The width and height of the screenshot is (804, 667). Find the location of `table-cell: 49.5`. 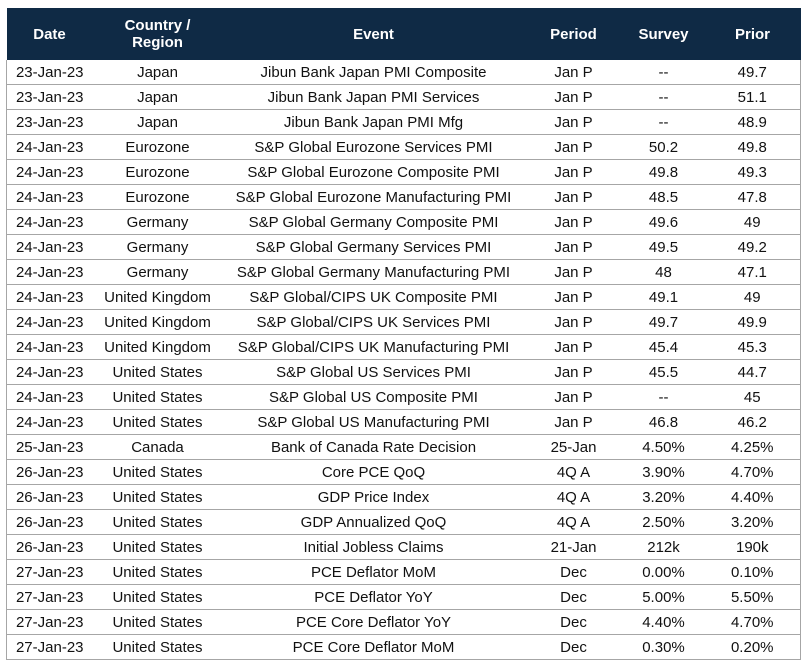

table-cell: 49.5 is located at coordinates (663, 247).